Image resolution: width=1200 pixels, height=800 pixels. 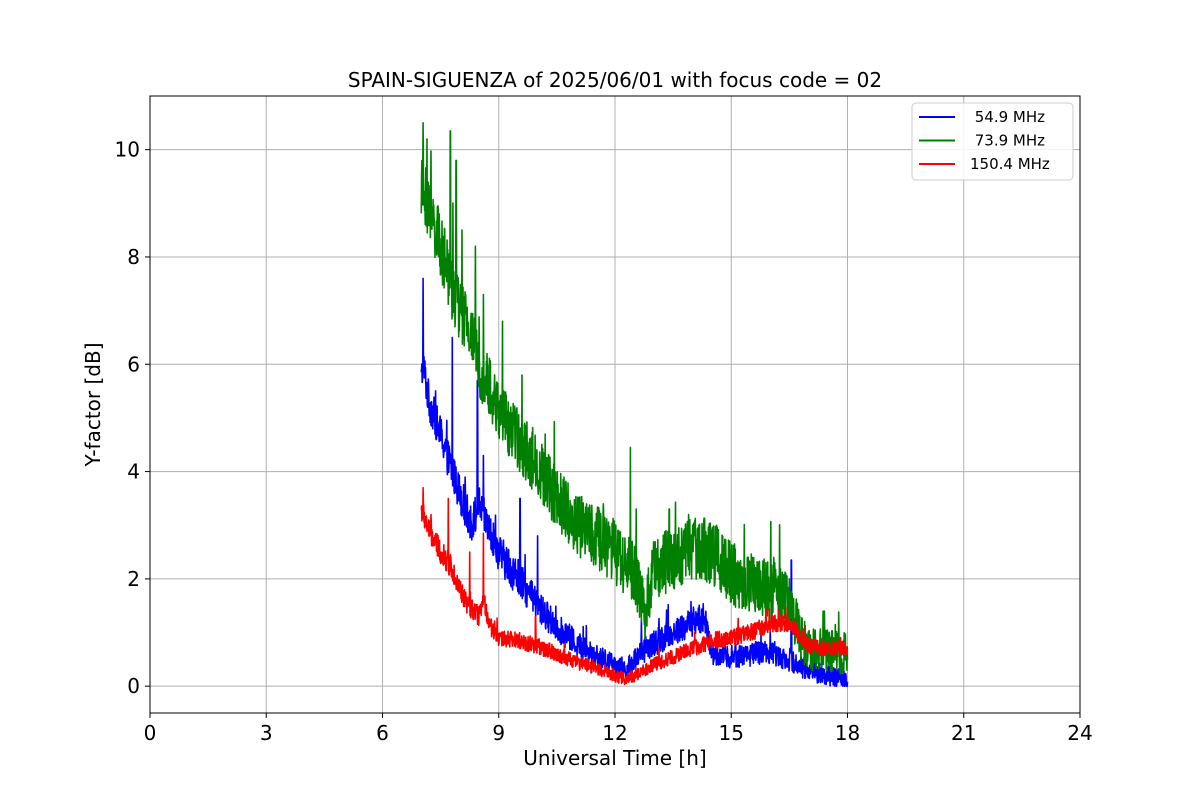 What do you see at coordinates (382, 733) in the screenshot?
I see `x-tick-label: 6` at bounding box center [382, 733].